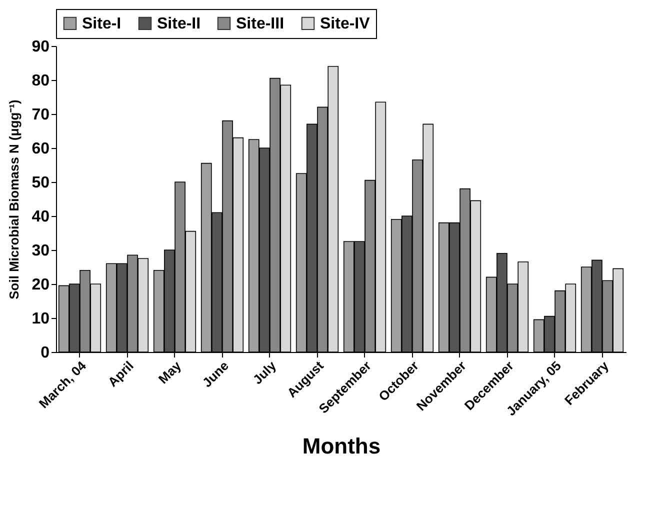 The width and height of the screenshot is (662, 514). What do you see at coordinates (41, 217) in the screenshot?
I see `y-tick-label: 40` at bounding box center [41, 217].